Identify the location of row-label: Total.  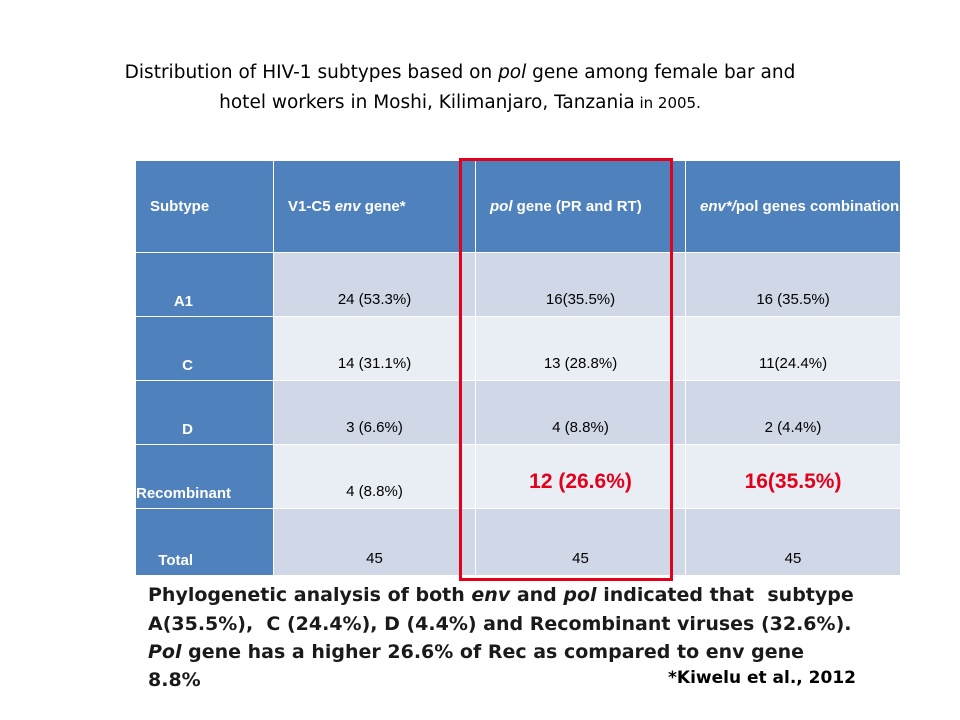
(204, 542).